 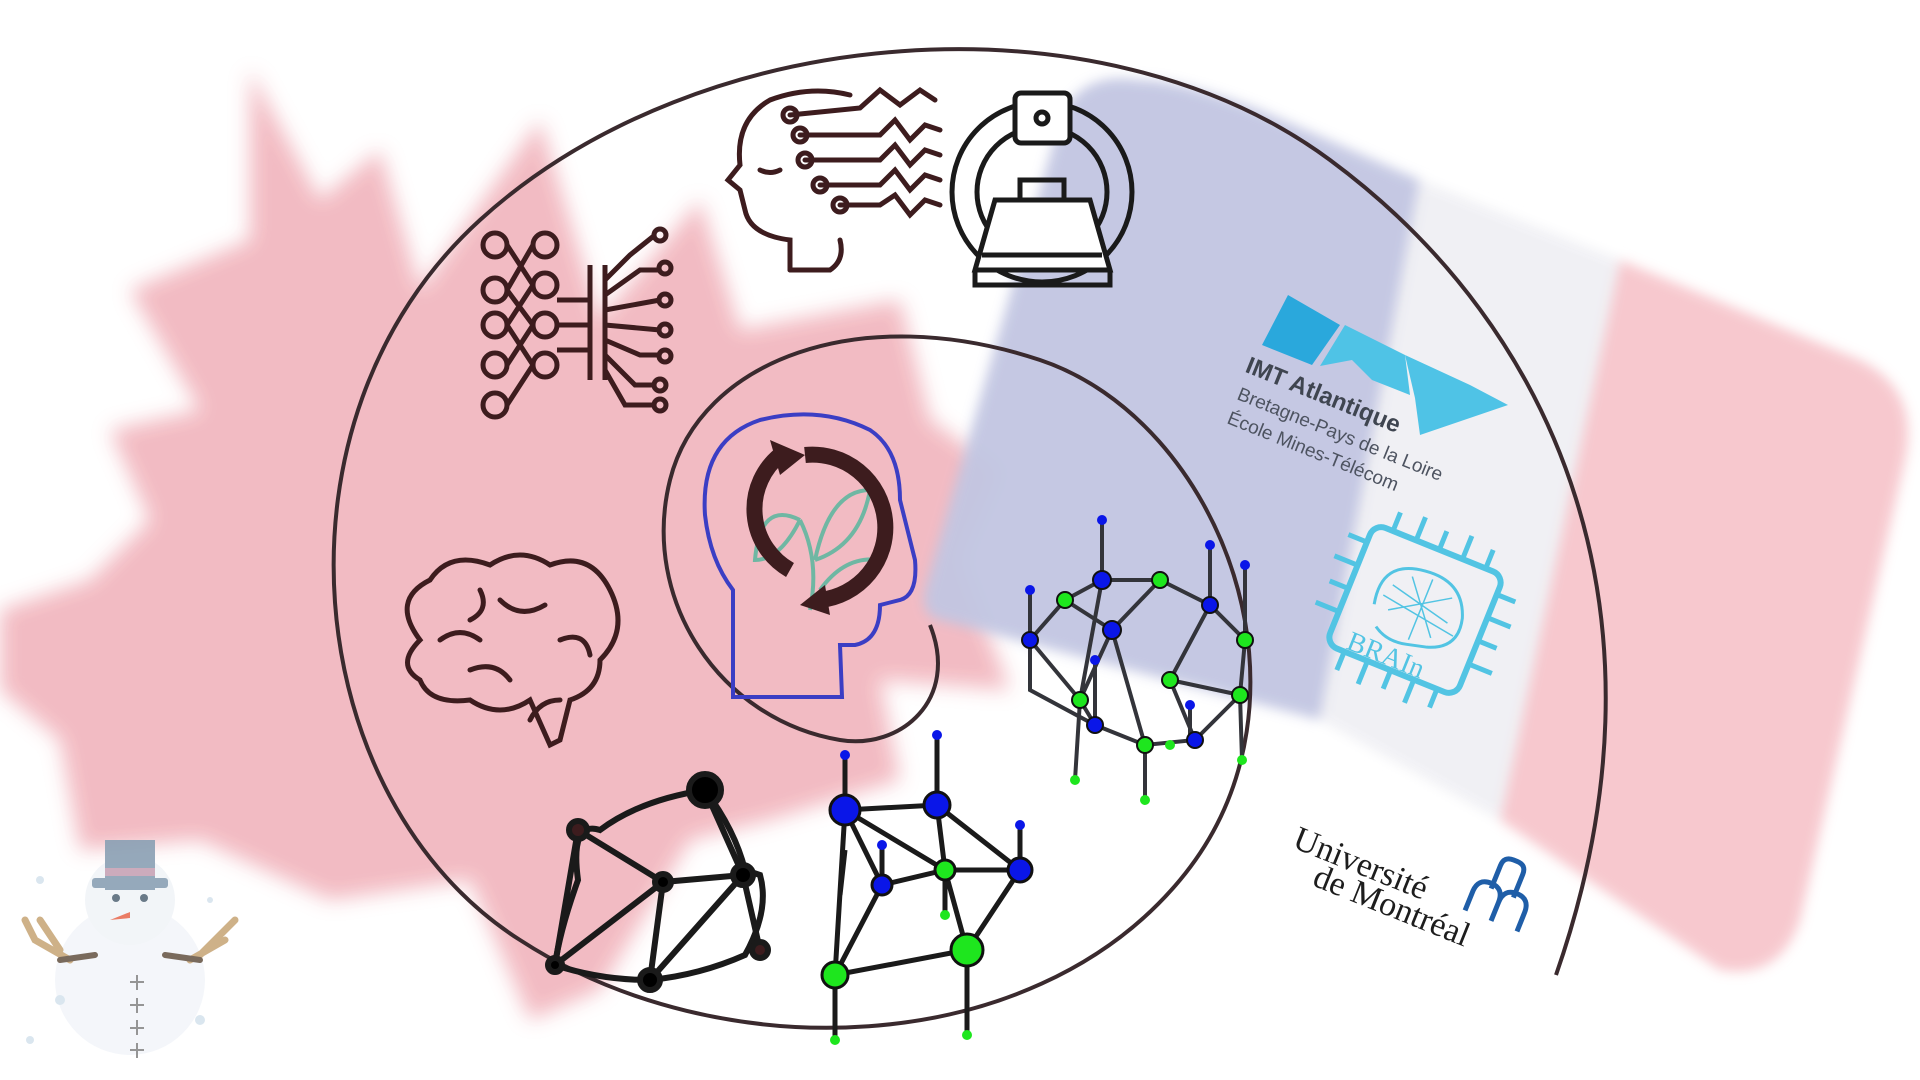 I want to click on snowman-icon, so click(x=130, y=949).